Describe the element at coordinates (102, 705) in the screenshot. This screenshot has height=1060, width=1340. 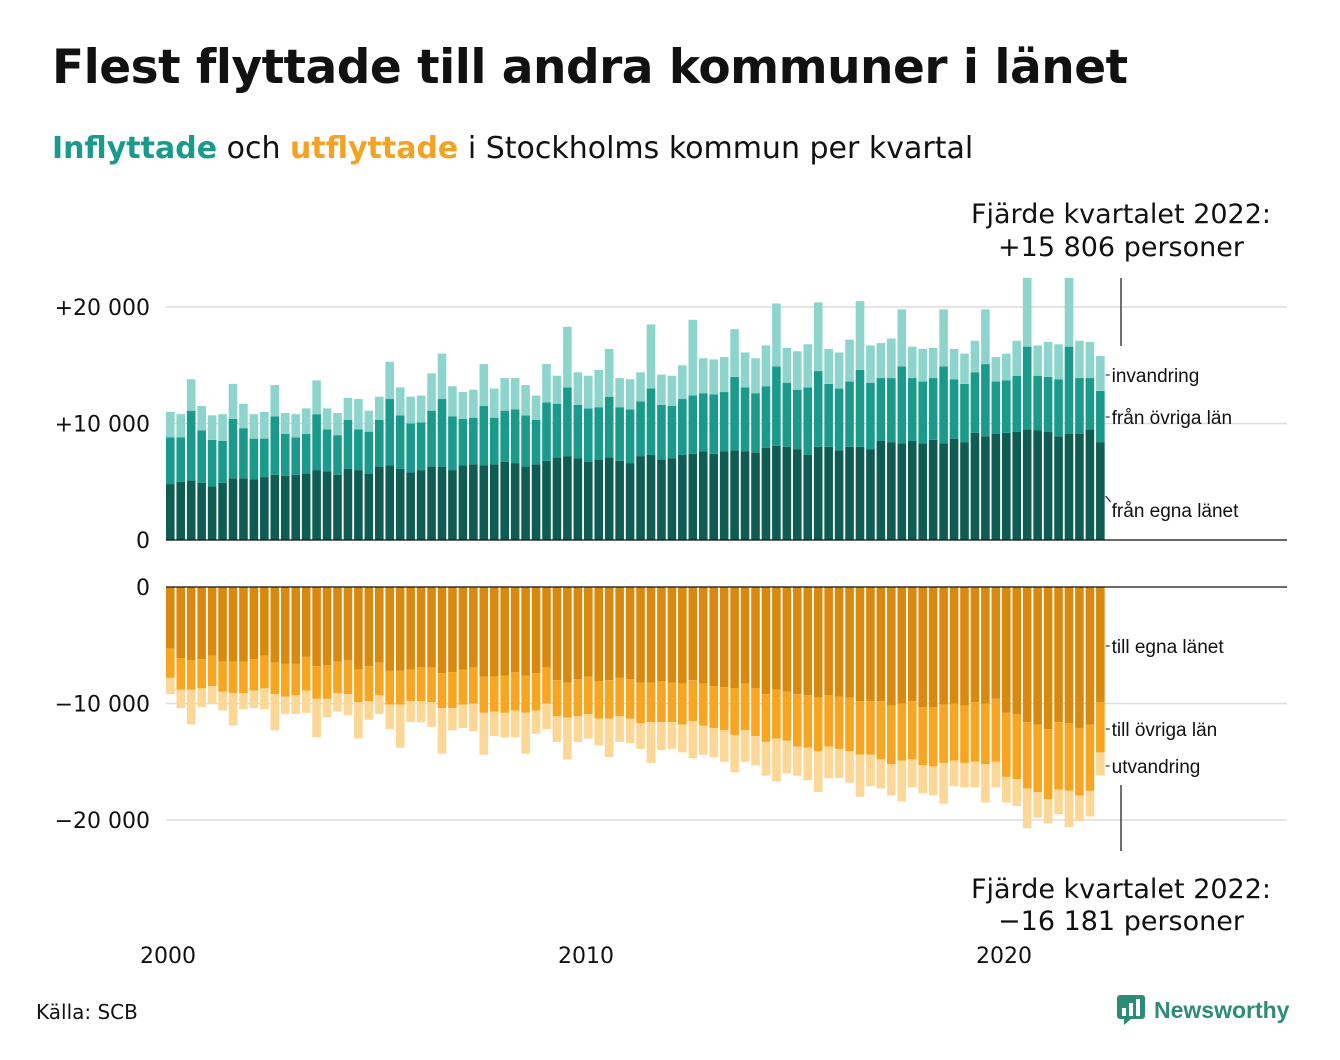
I see `y-tick-label-out: −10 000` at that location.